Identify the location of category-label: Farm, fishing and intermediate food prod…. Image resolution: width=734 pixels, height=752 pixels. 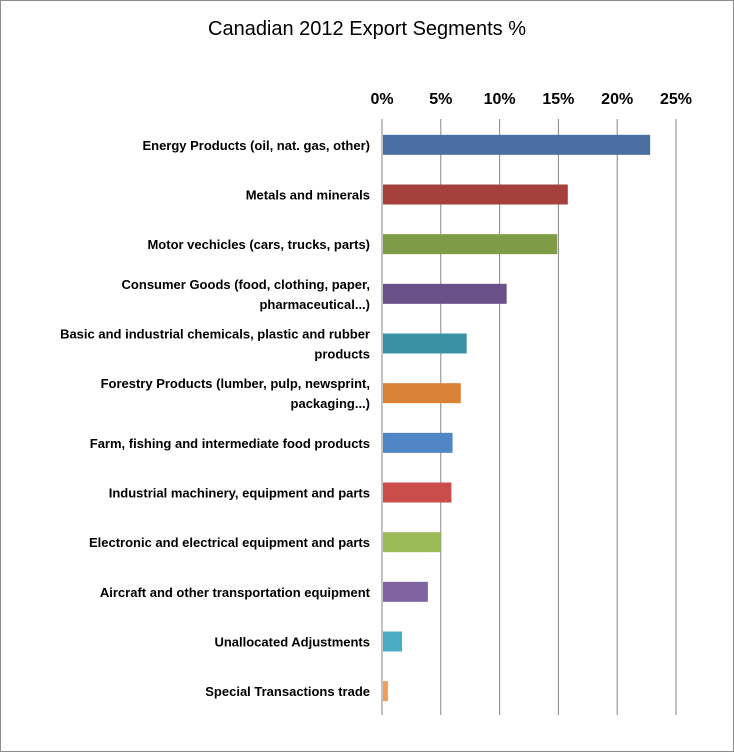
(230, 443).